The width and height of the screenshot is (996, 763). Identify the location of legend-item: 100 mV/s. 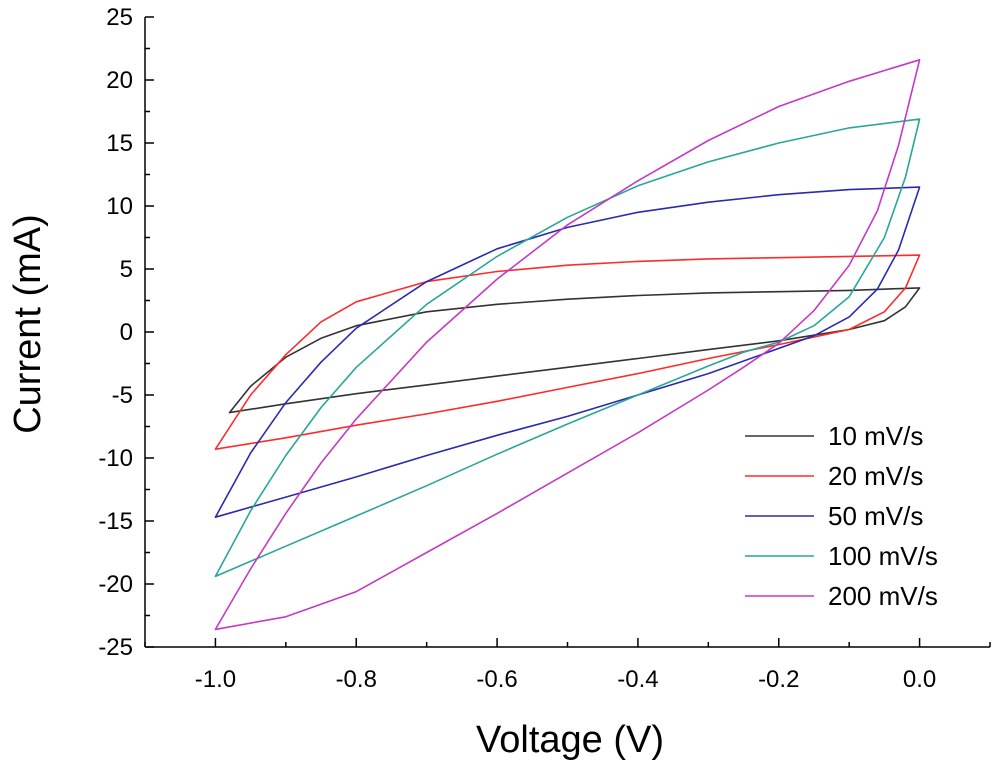
(841, 556).